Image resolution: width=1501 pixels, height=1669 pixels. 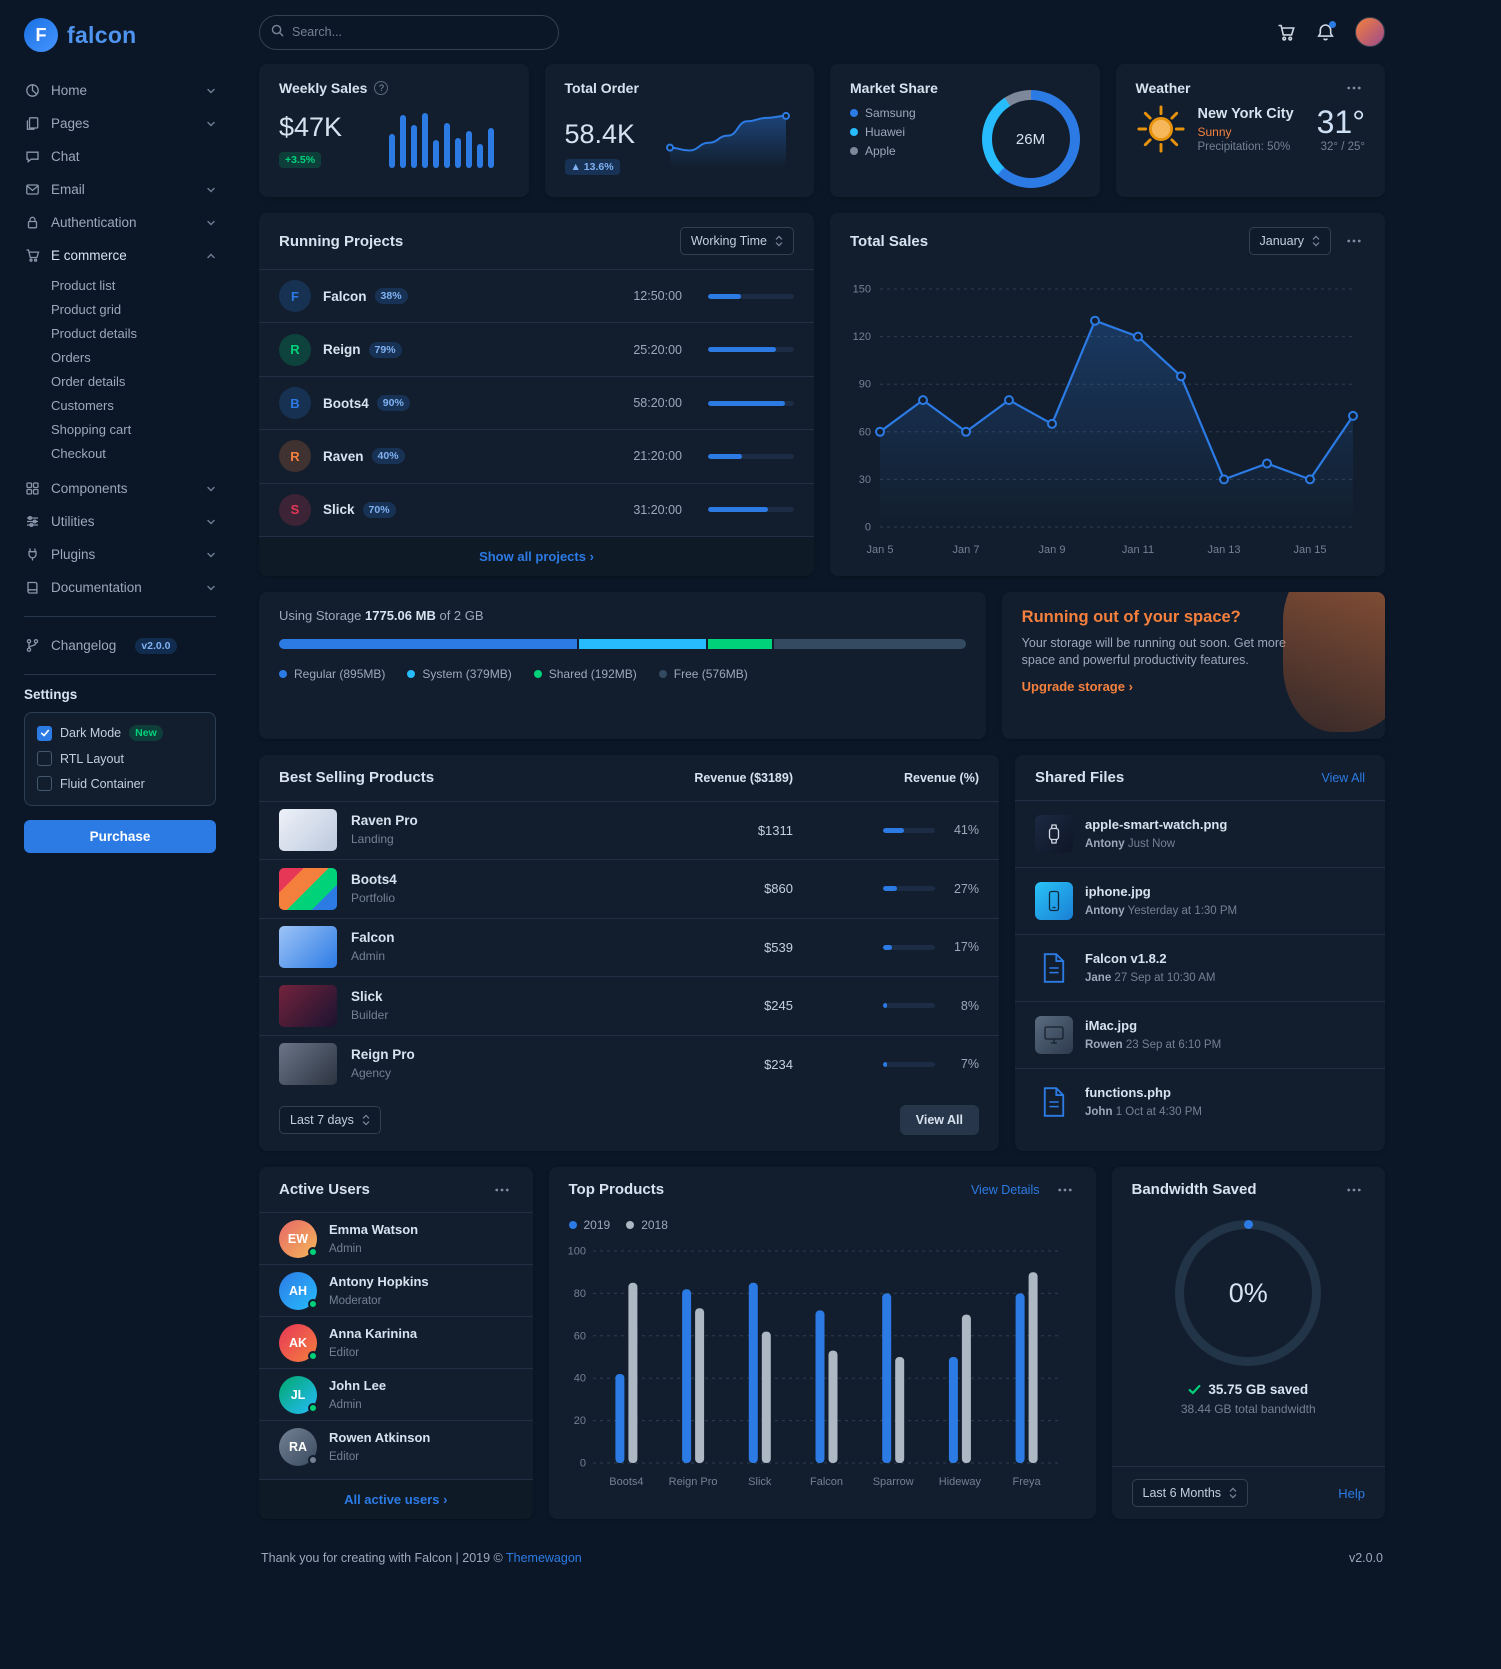 What do you see at coordinates (323, 88) in the screenshot?
I see `card-title: Weekly Sales` at bounding box center [323, 88].